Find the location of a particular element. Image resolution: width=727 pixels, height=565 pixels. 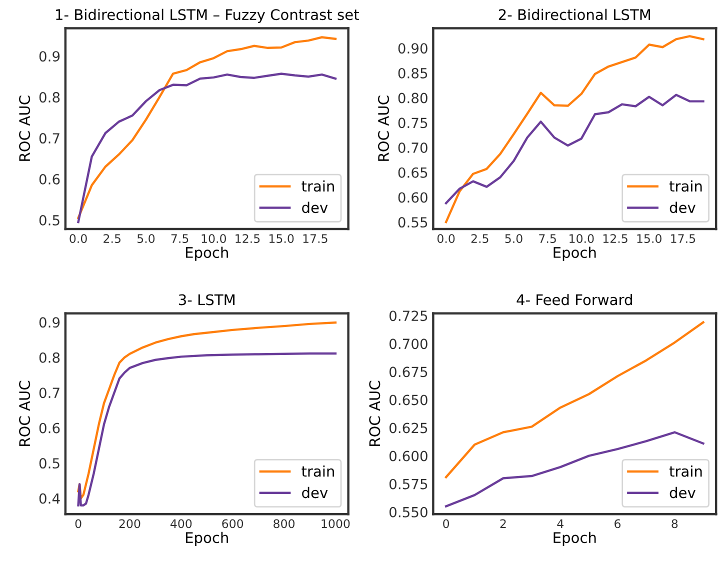

x-tick-label: 2 is located at coordinates (503, 523).